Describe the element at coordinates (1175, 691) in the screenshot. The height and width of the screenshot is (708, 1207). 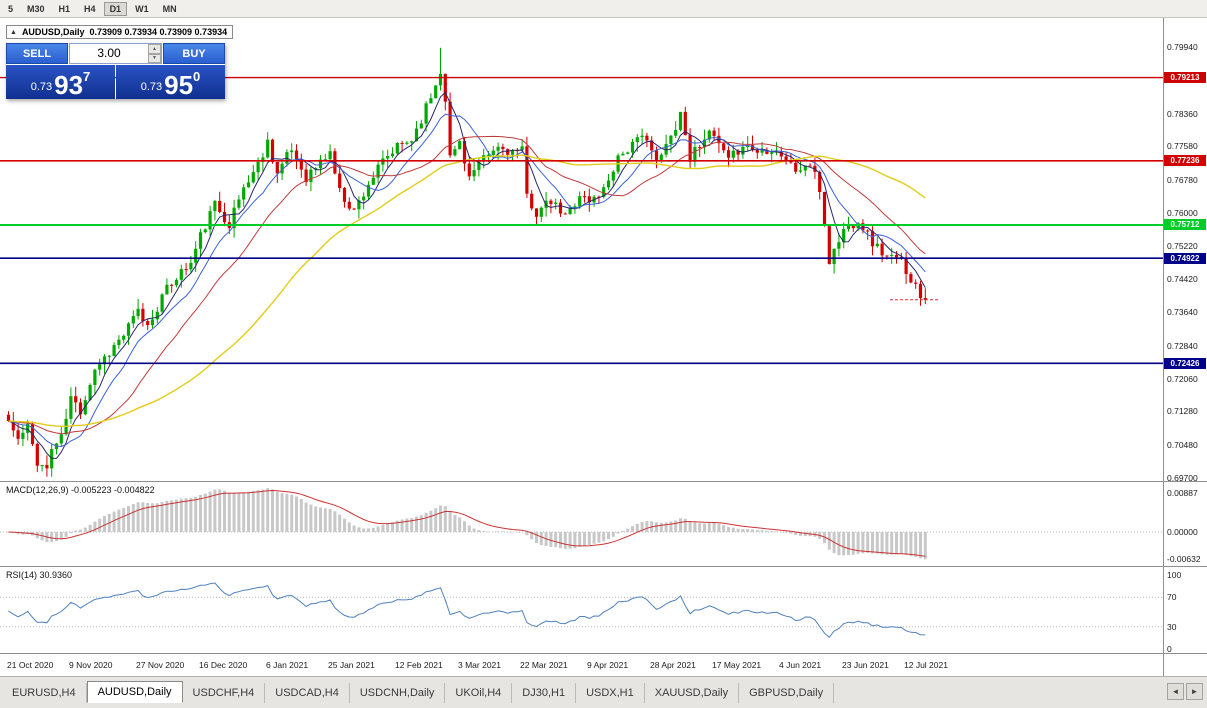
I see `tab-scroll-left-icon: ◄` at that location.